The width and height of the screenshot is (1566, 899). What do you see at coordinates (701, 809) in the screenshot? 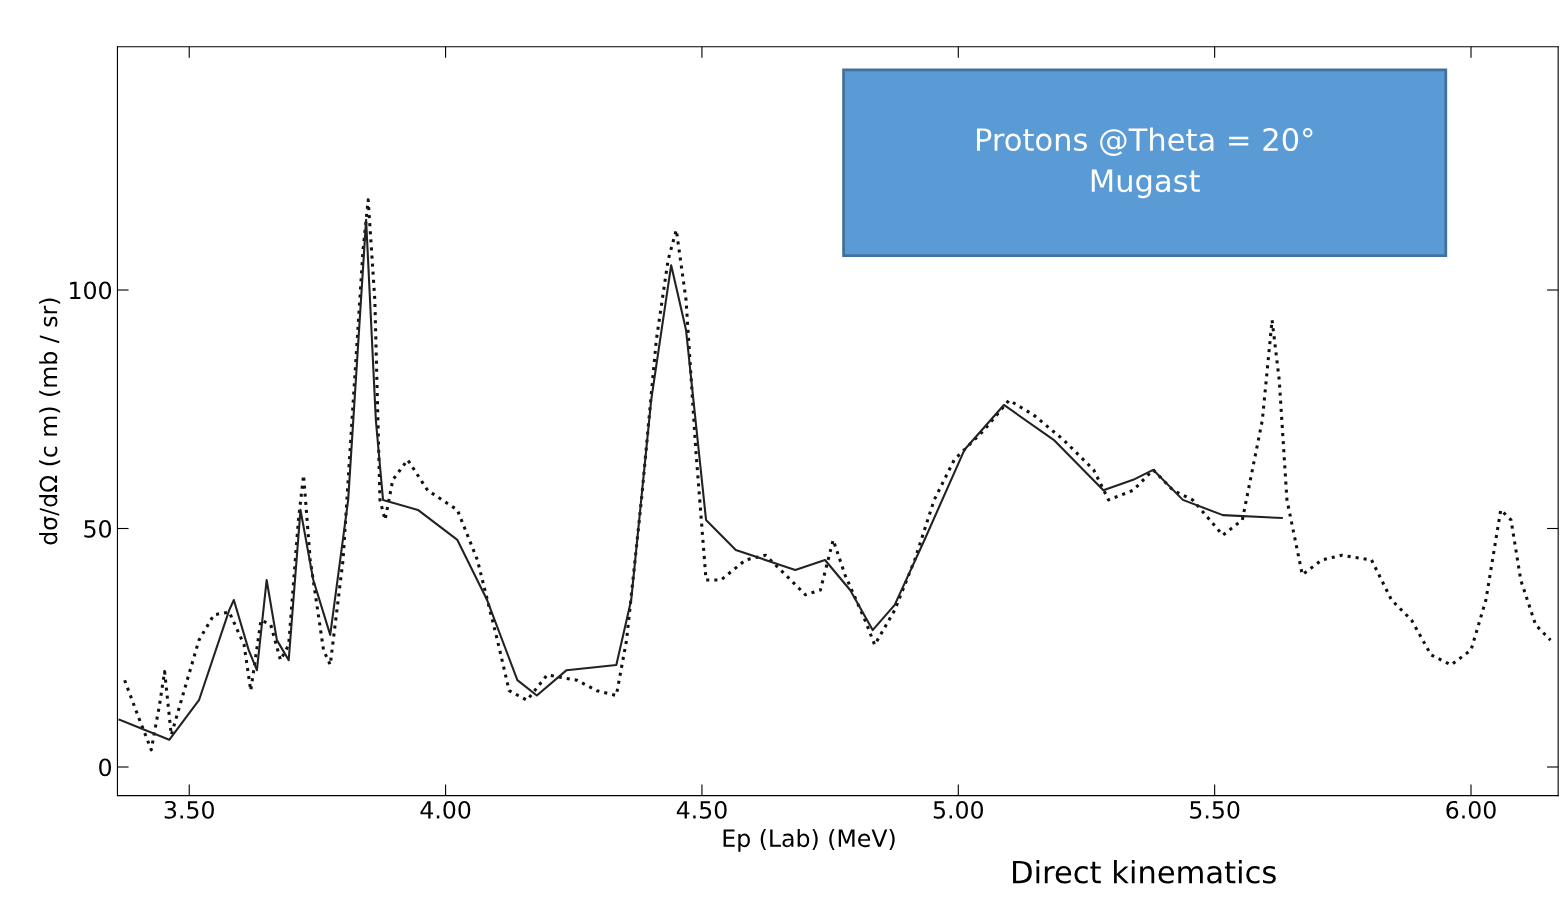
I see `x-tick-label: 4.50` at bounding box center [701, 809].